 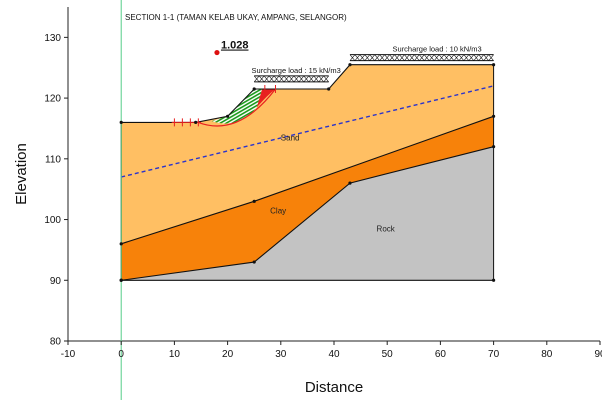 I want to click on surcharge-label-1: Surcharge load : 15 kN/m3, so click(x=296, y=70).